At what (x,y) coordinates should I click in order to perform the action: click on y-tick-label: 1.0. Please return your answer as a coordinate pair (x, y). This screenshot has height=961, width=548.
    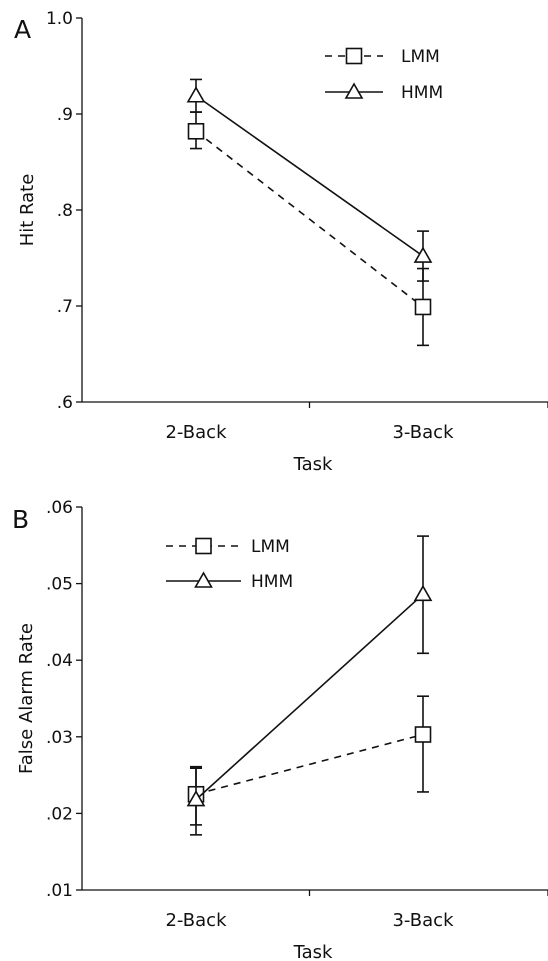
    Looking at the image, I should click on (59, 19).